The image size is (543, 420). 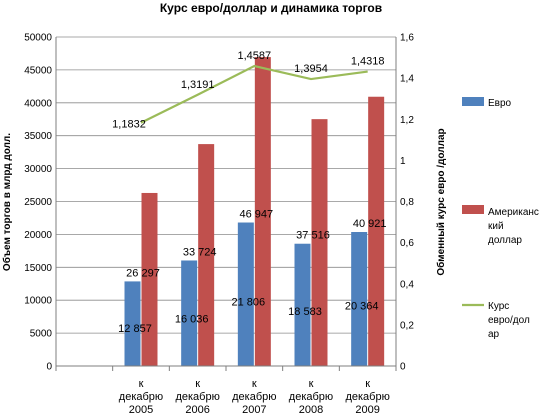 What do you see at coordinates (311, 410) in the screenshot?
I see `x-category-label: 2008` at bounding box center [311, 410].